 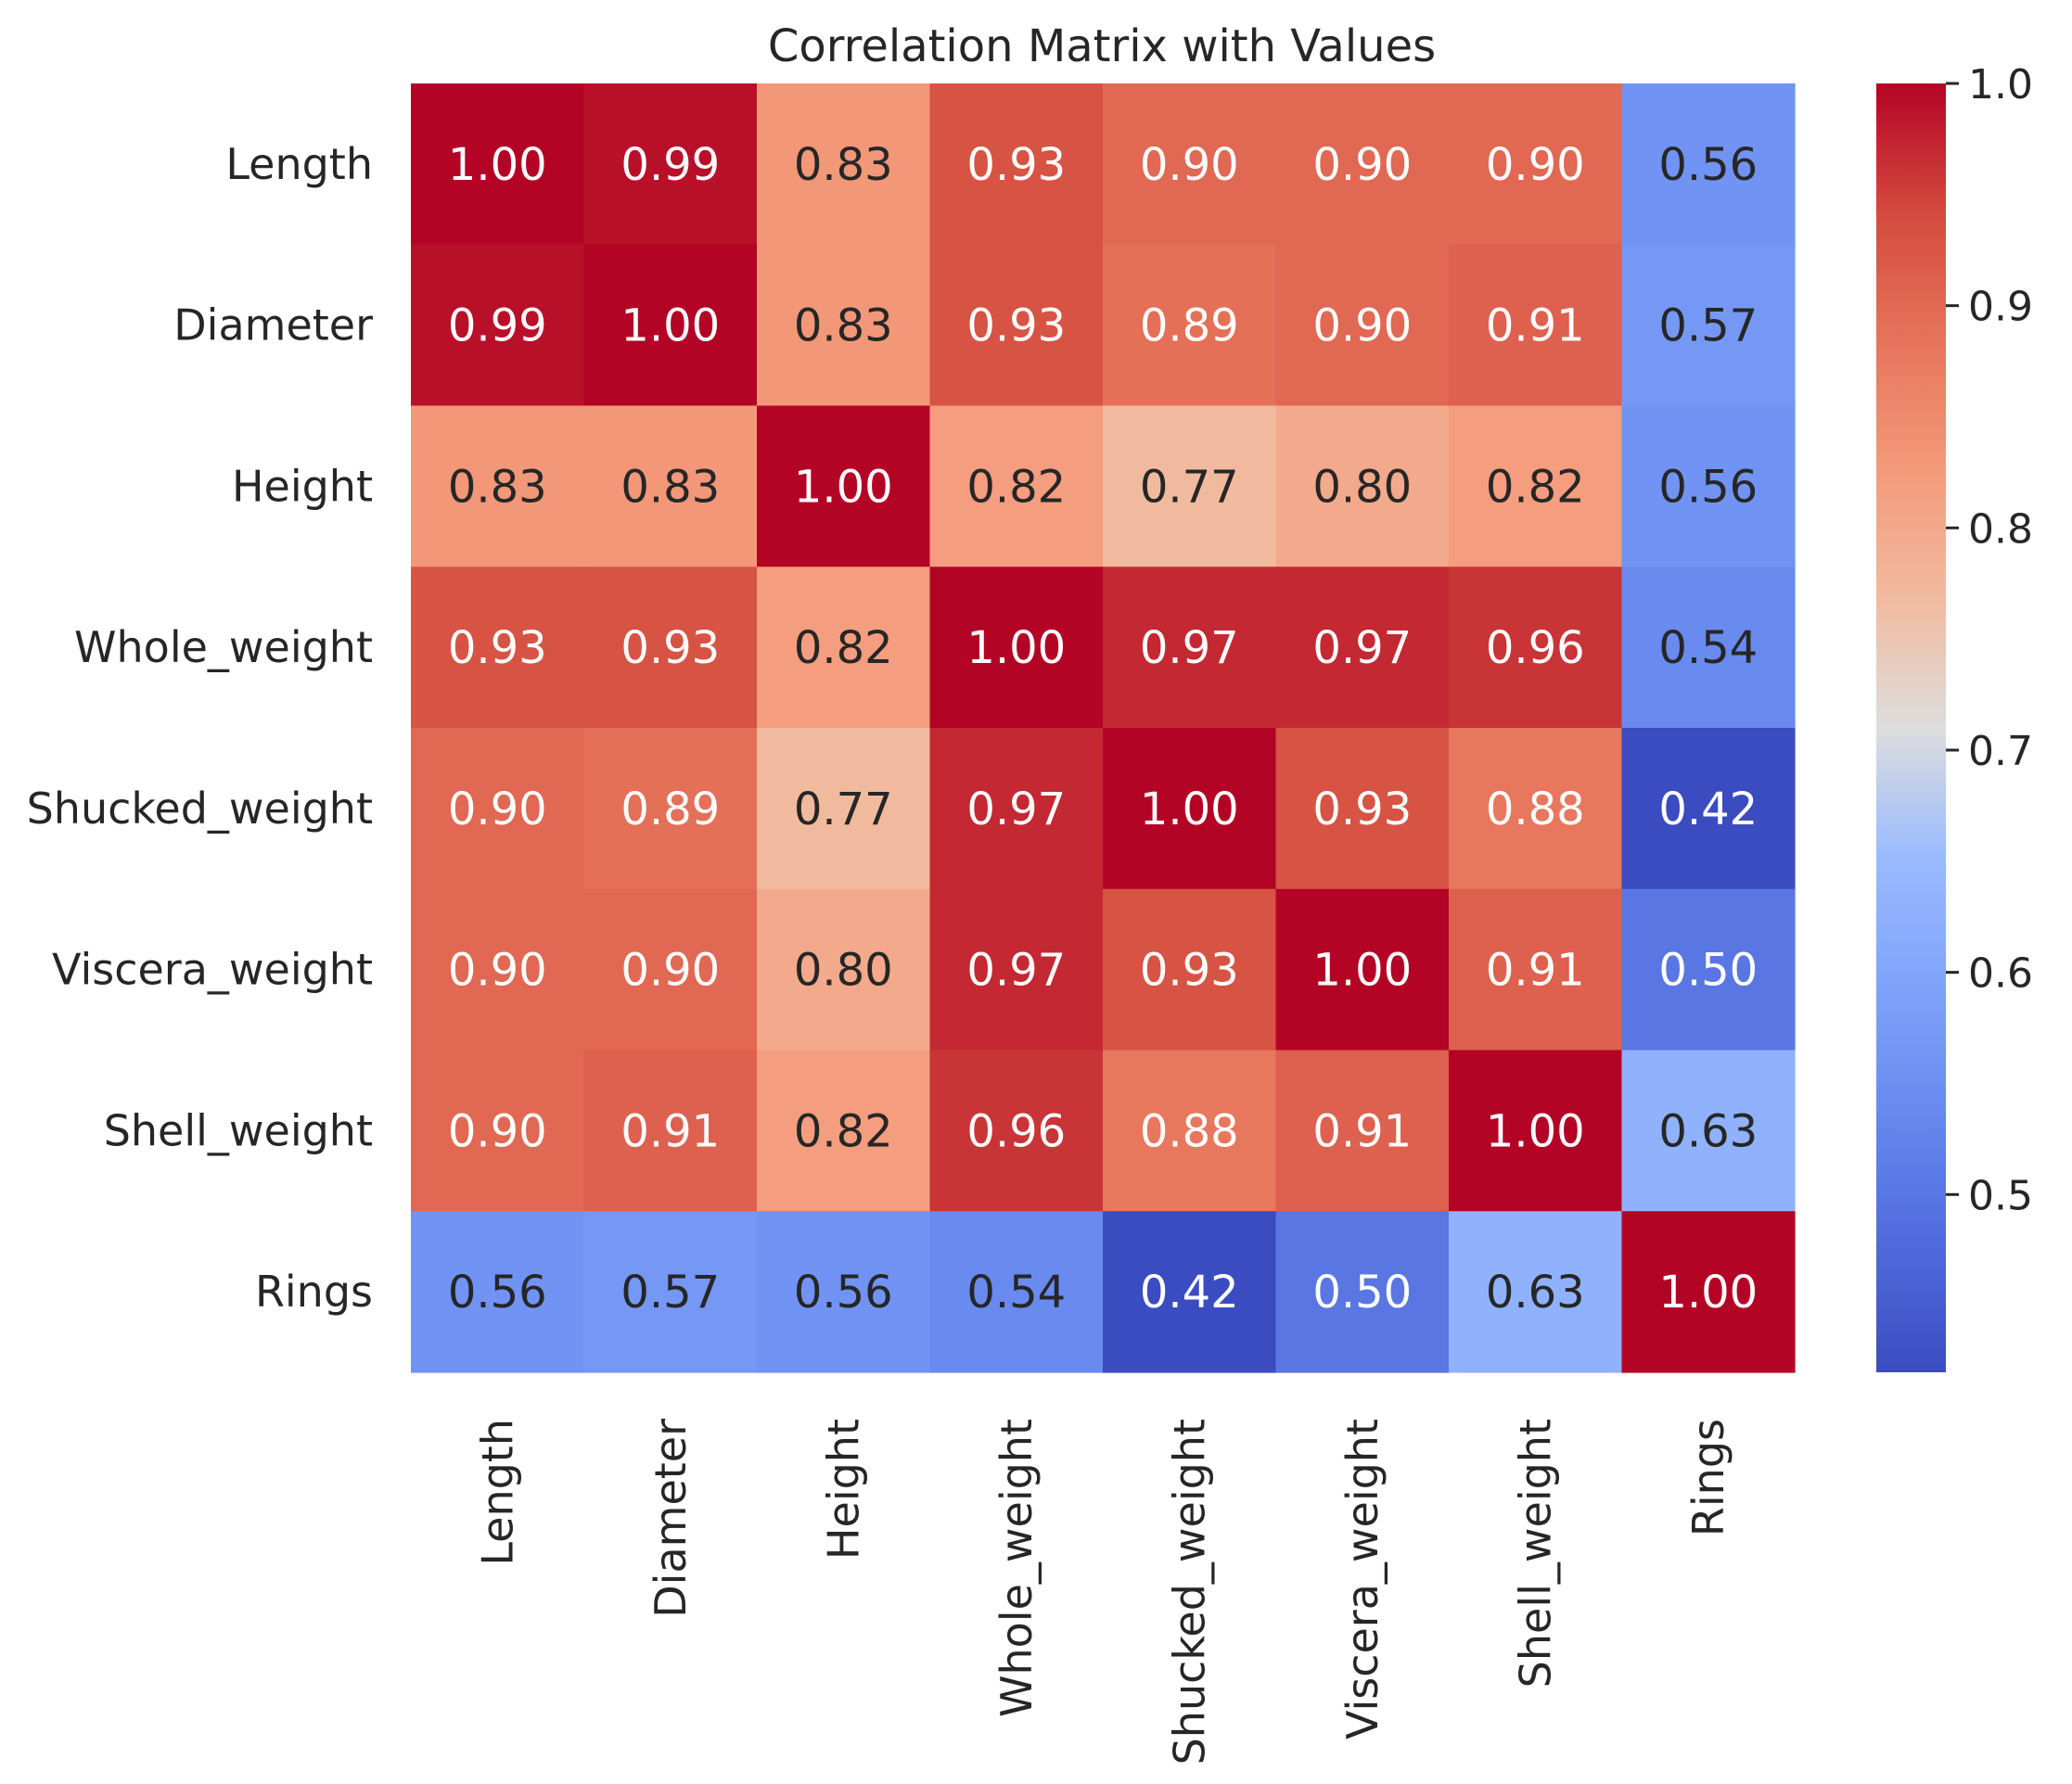 I want to click on heatmap-cell-Length-Height, so click(x=844, y=164).